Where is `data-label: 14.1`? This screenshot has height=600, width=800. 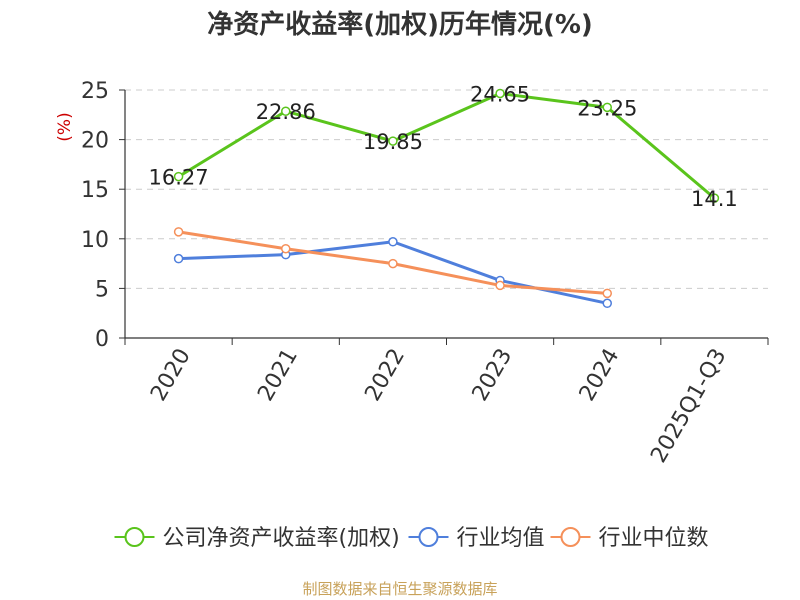
data-label: 14.1 is located at coordinates (714, 199).